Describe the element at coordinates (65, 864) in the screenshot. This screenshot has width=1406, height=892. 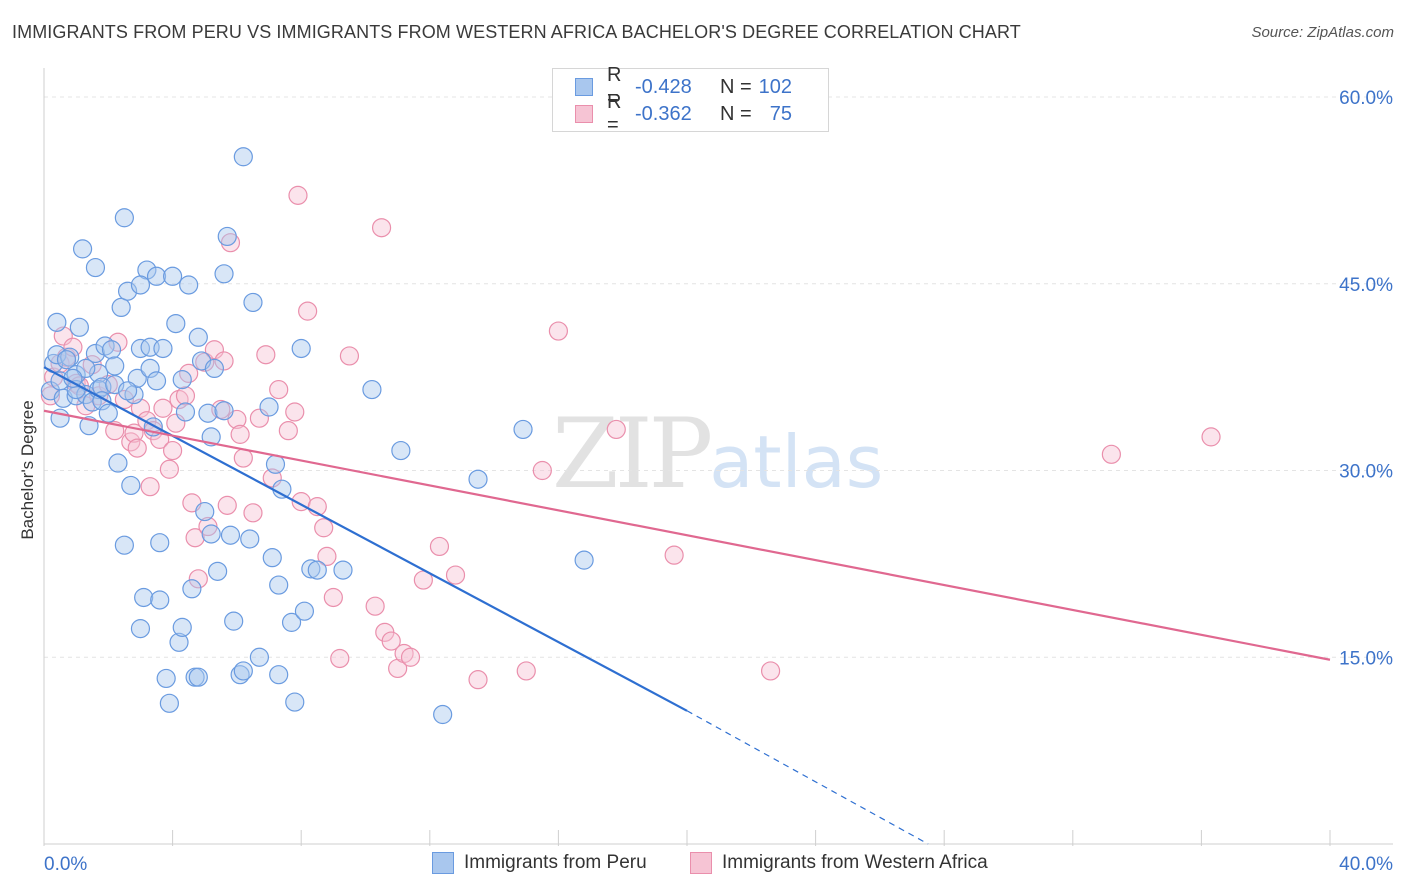
I see `x-tick-label: 0.0%` at that location.